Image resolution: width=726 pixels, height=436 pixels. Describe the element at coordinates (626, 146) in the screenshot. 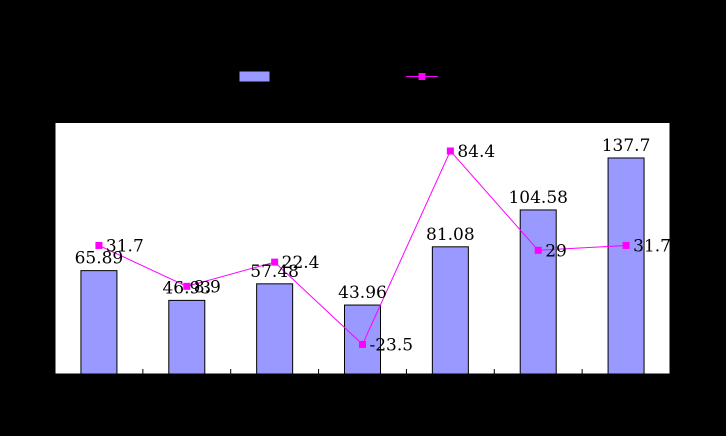

I see `bar-value-label: 137.7` at that location.